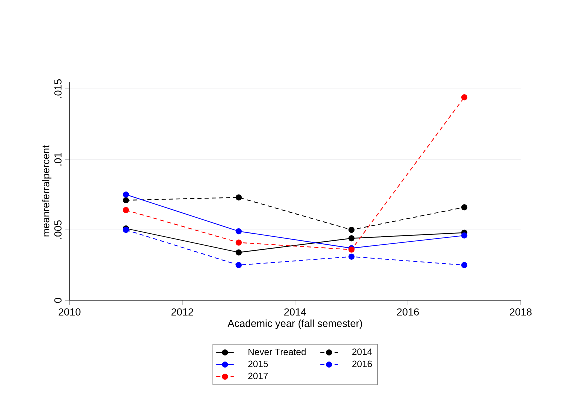  What do you see at coordinates (258, 364) in the screenshot?
I see `legend-label: 2015` at bounding box center [258, 364].